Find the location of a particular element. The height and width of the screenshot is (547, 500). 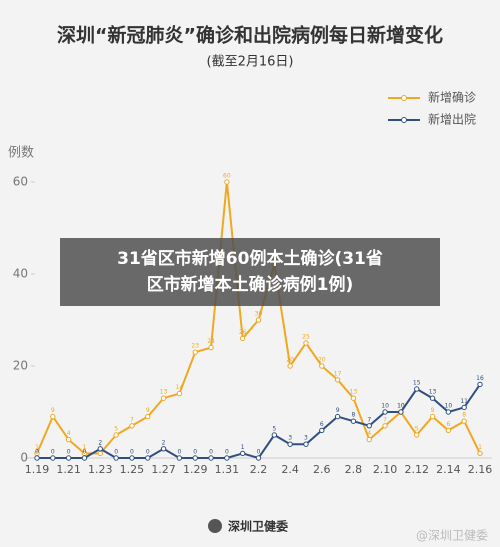

x-tick-label: 1.19 is located at coordinates (37, 469).